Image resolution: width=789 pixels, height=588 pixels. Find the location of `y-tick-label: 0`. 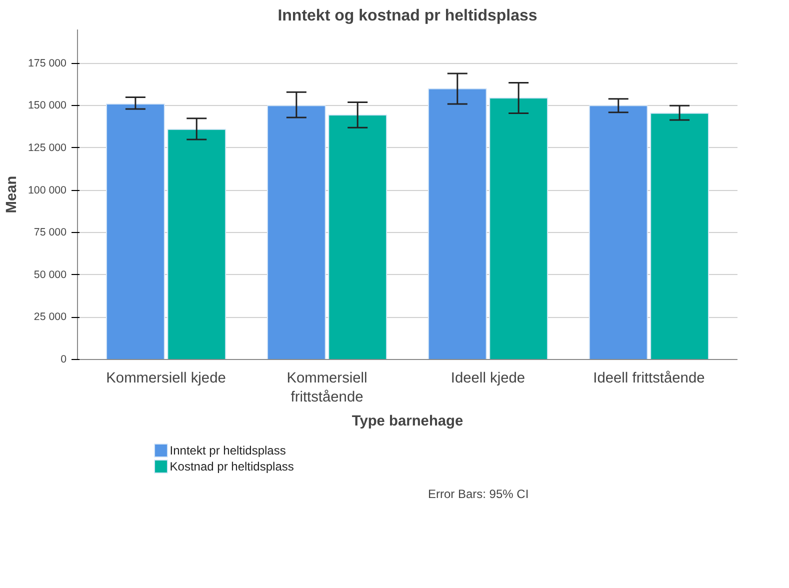

y-tick-label: 0 is located at coordinates (63, 360).